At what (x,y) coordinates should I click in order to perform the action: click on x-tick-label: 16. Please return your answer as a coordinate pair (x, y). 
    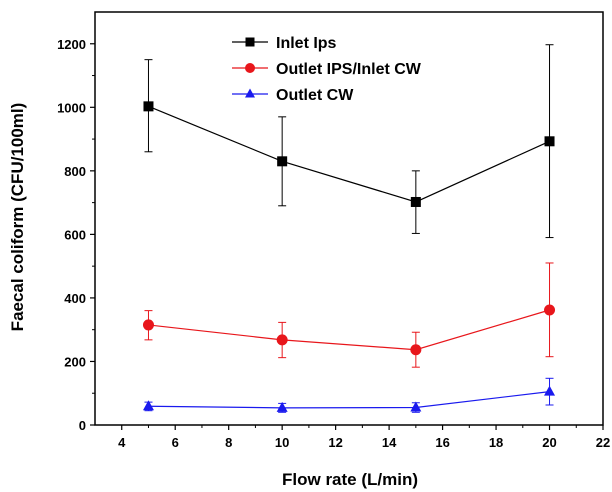
    Looking at the image, I should click on (442, 442).